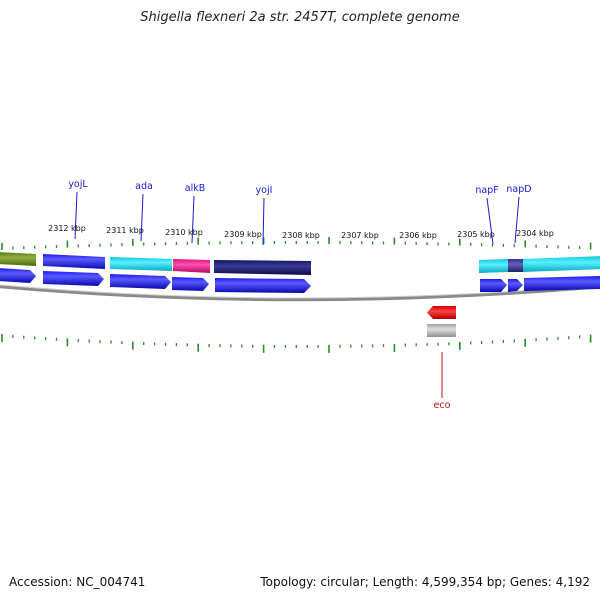 The height and width of the screenshot is (600, 600). I want to click on cog-segment-navy-yojI, so click(262, 267).